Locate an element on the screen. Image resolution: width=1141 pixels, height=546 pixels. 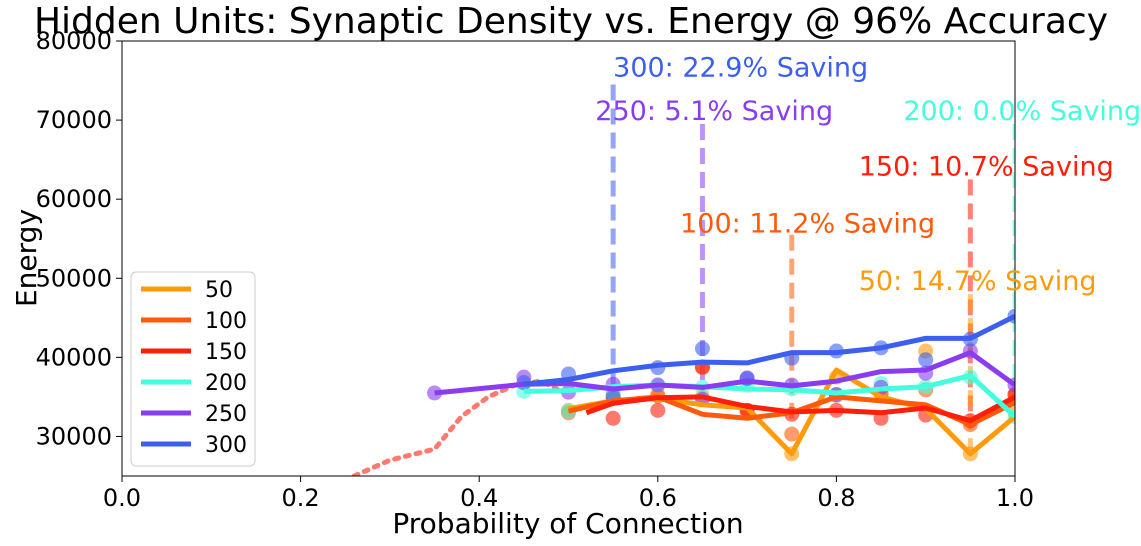
legend-label-150: 150 is located at coordinates (226, 352).